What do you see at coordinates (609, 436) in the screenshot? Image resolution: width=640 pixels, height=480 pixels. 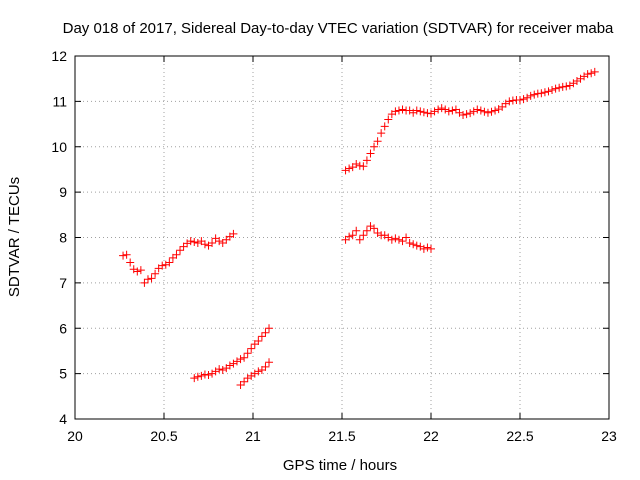 I see `x-tick-label: 23` at bounding box center [609, 436].